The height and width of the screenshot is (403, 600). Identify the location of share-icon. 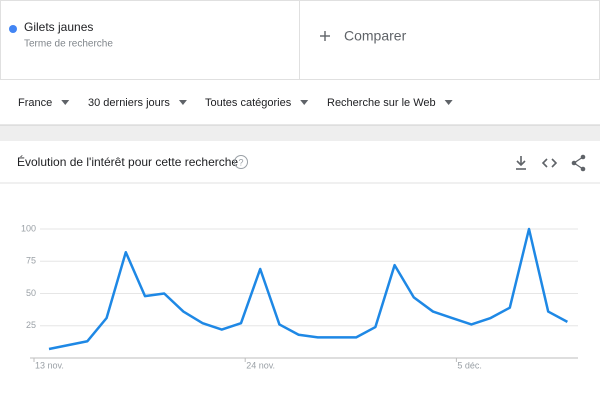
(578, 163).